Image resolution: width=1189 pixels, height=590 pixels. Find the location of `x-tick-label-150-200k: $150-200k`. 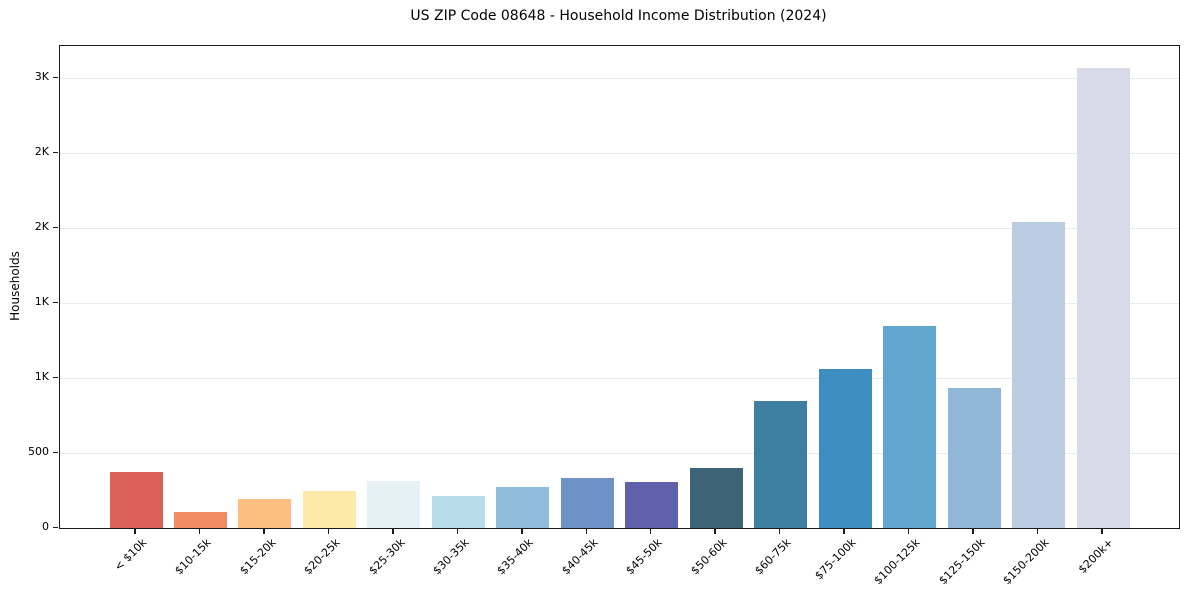

x-tick-label-150-200k: $150-200k is located at coordinates (1026, 562).